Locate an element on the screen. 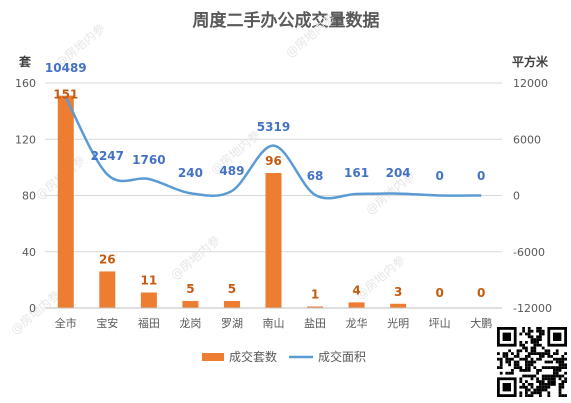 This screenshot has width=571, height=403. line-value-label: 1760 is located at coordinates (148, 160).